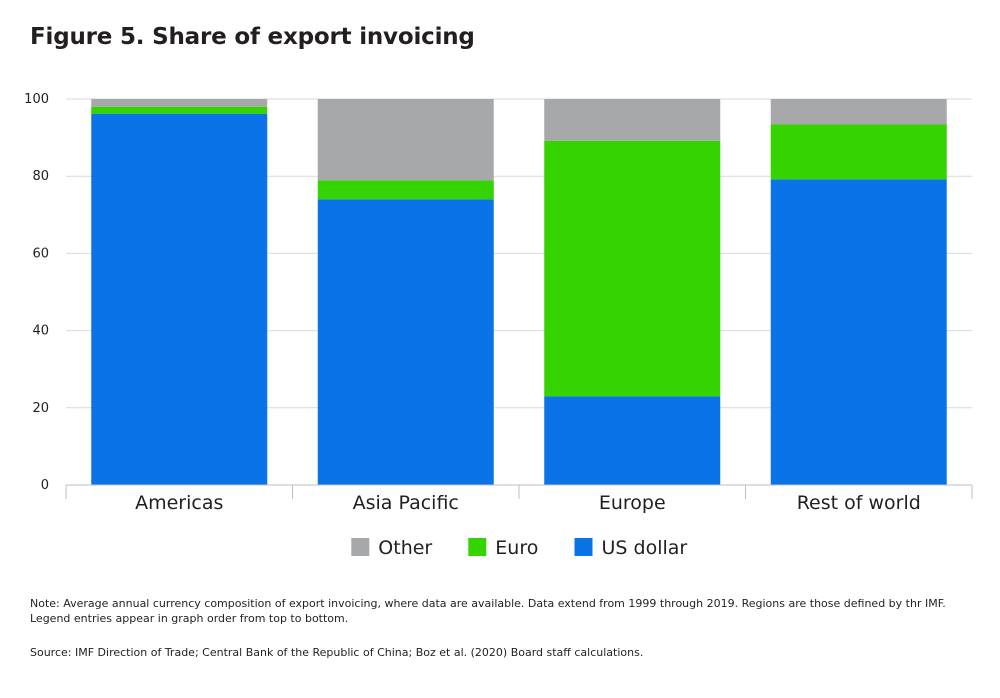 Image resolution: width=1000 pixels, height=698 pixels. What do you see at coordinates (406, 503) in the screenshot?
I see `x-category-label: Asia Pacific` at bounding box center [406, 503].